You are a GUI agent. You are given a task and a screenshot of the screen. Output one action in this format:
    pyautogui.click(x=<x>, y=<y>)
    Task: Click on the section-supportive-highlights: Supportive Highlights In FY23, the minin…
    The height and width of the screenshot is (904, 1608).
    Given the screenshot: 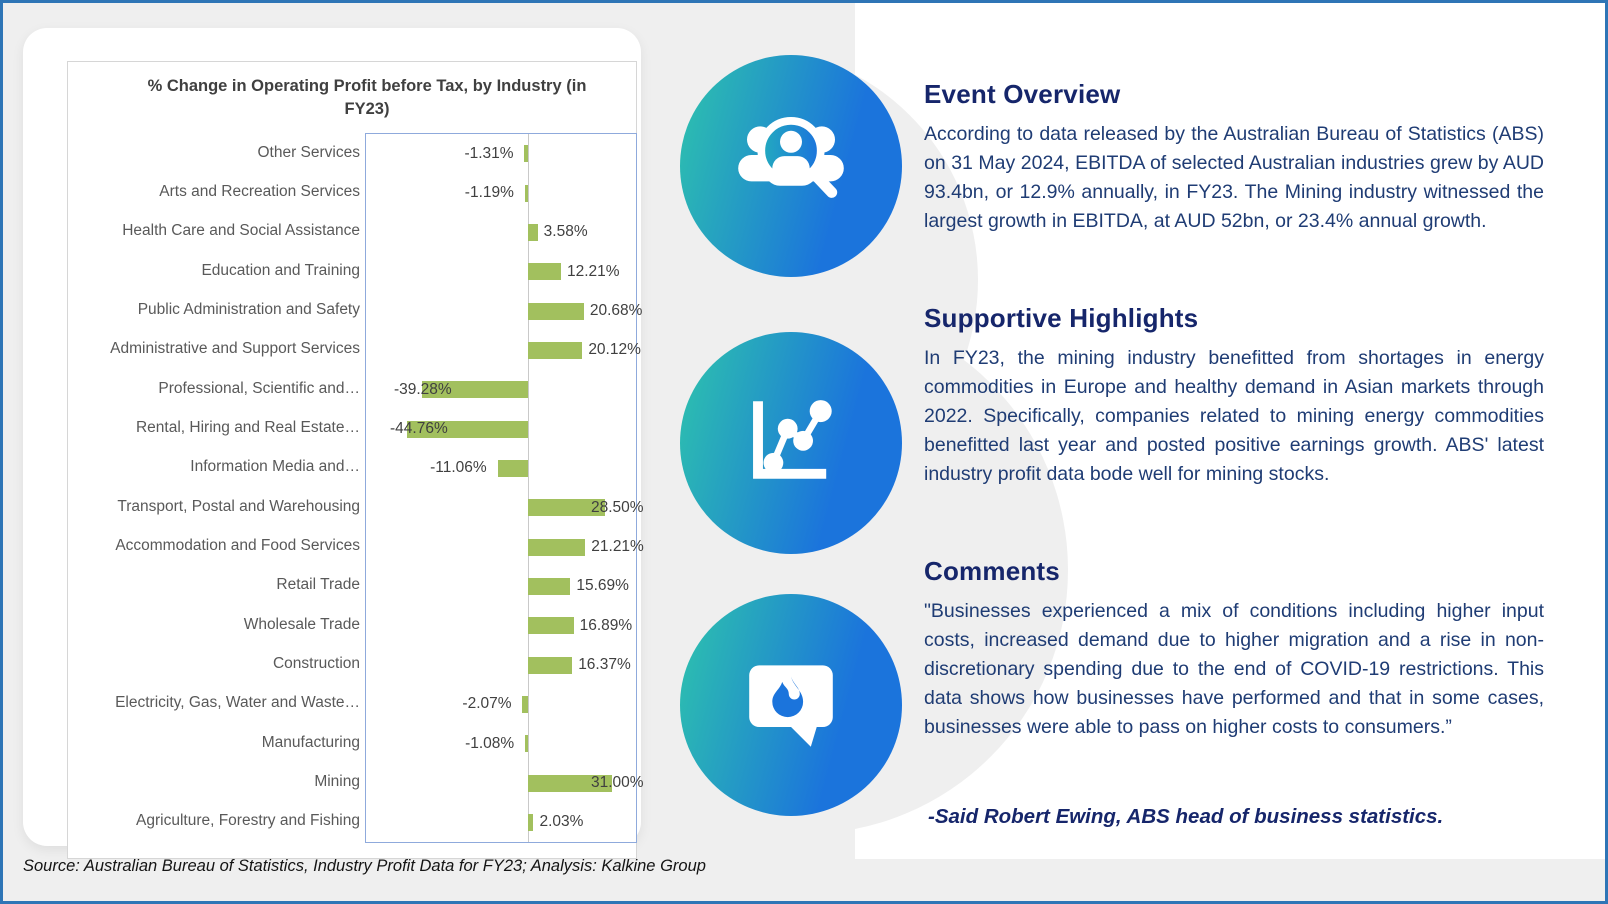 What is the action you would take?
    pyautogui.click(x=1234, y=396)
    